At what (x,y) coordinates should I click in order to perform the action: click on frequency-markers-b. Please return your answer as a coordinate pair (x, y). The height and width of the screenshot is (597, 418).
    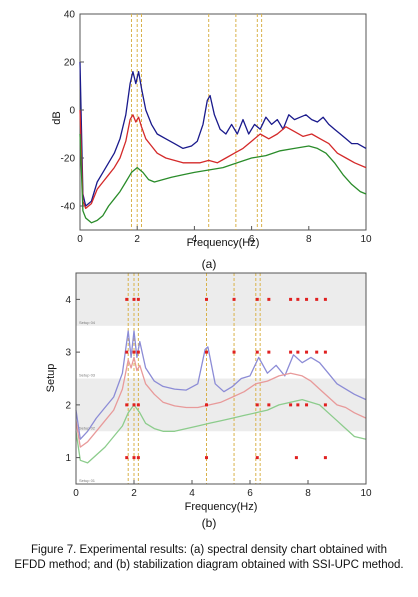
    Looking at the image, I should click on (194, 378).